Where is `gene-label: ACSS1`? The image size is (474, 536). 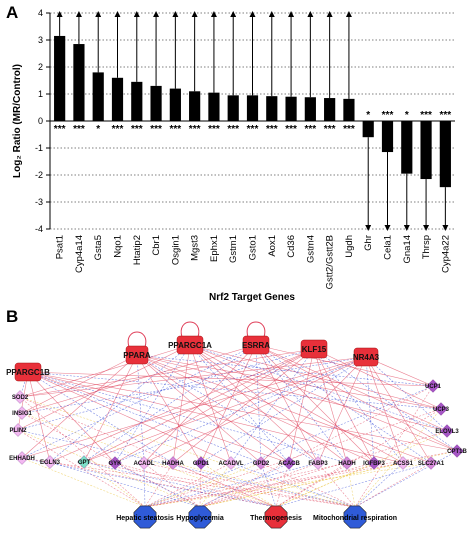 gene-label: ACSS1 is located at coordinates (403, 464).